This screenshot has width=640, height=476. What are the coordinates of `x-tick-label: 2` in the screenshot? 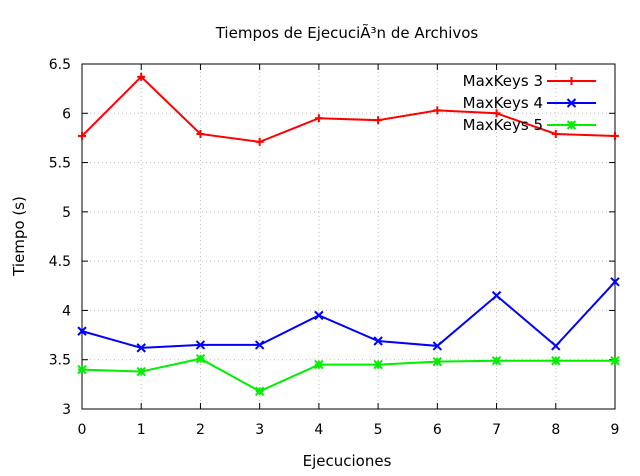 It's located at (200, 430).